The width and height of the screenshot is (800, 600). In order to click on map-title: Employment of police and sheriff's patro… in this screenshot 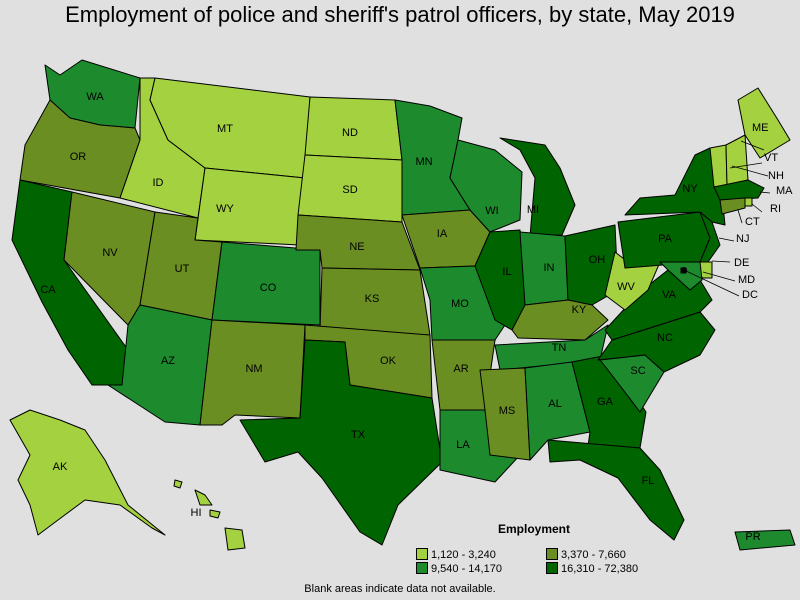, I will do `click(400, 14)`.